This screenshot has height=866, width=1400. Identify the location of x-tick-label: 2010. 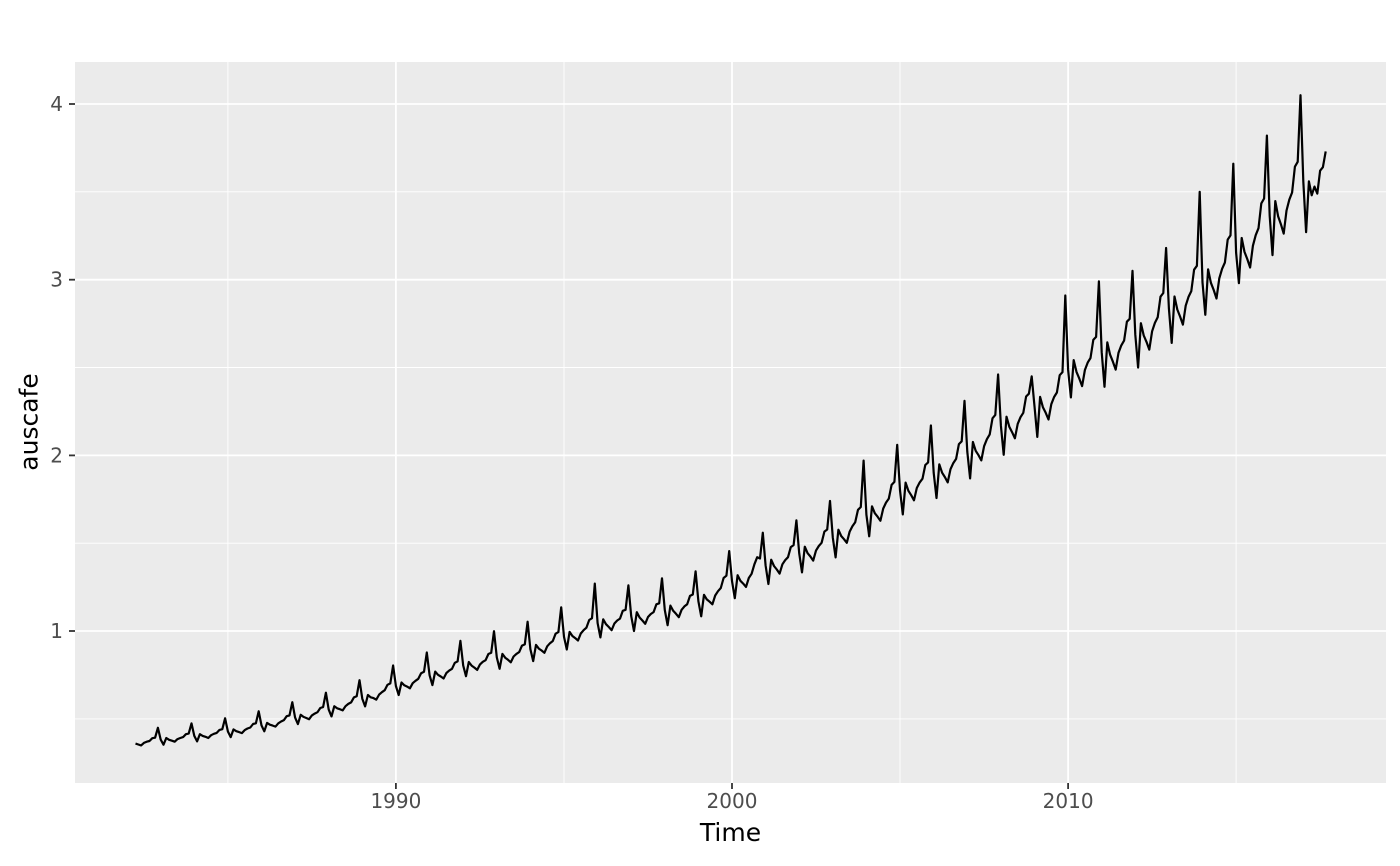
(1068, 801).